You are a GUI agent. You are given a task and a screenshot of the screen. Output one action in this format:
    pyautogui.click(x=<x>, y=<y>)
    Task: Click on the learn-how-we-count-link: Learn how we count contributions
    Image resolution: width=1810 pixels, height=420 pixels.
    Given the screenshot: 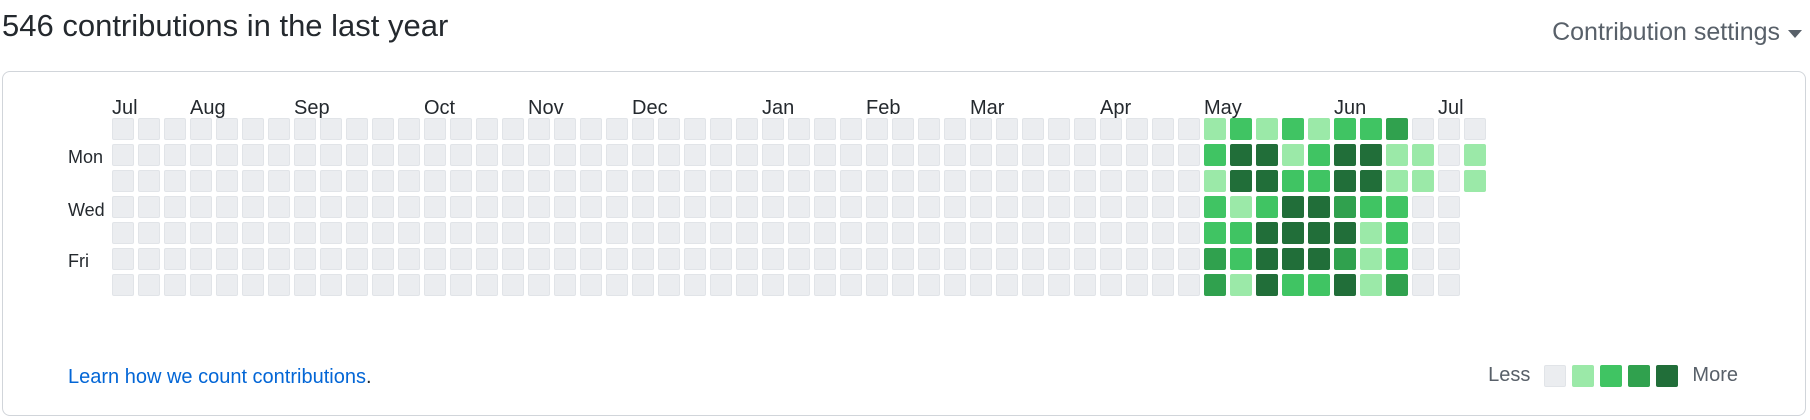 What is the action you would take?
    pyautogui.click(x=217, y=377)
    